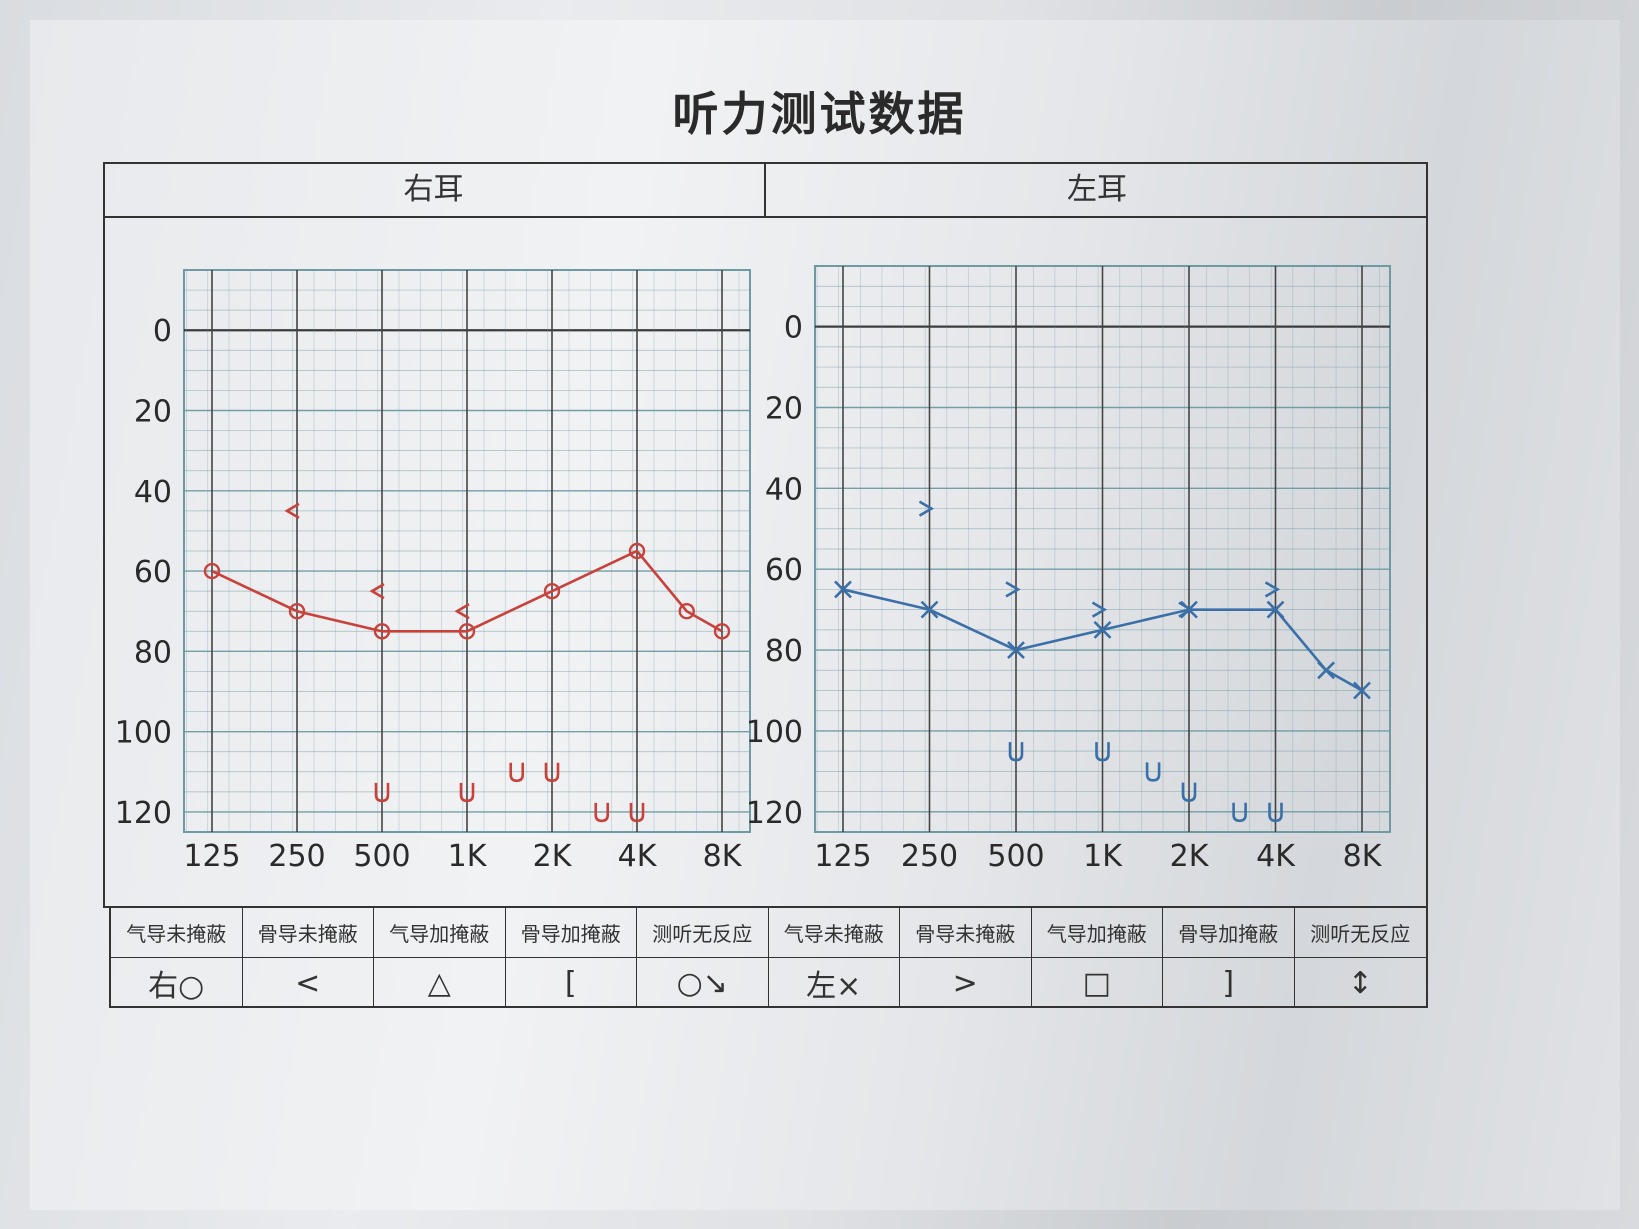 The height and width of the screenshot is (1229, 1639). I want to click on legend-symbol: ], so click(1229, 983).